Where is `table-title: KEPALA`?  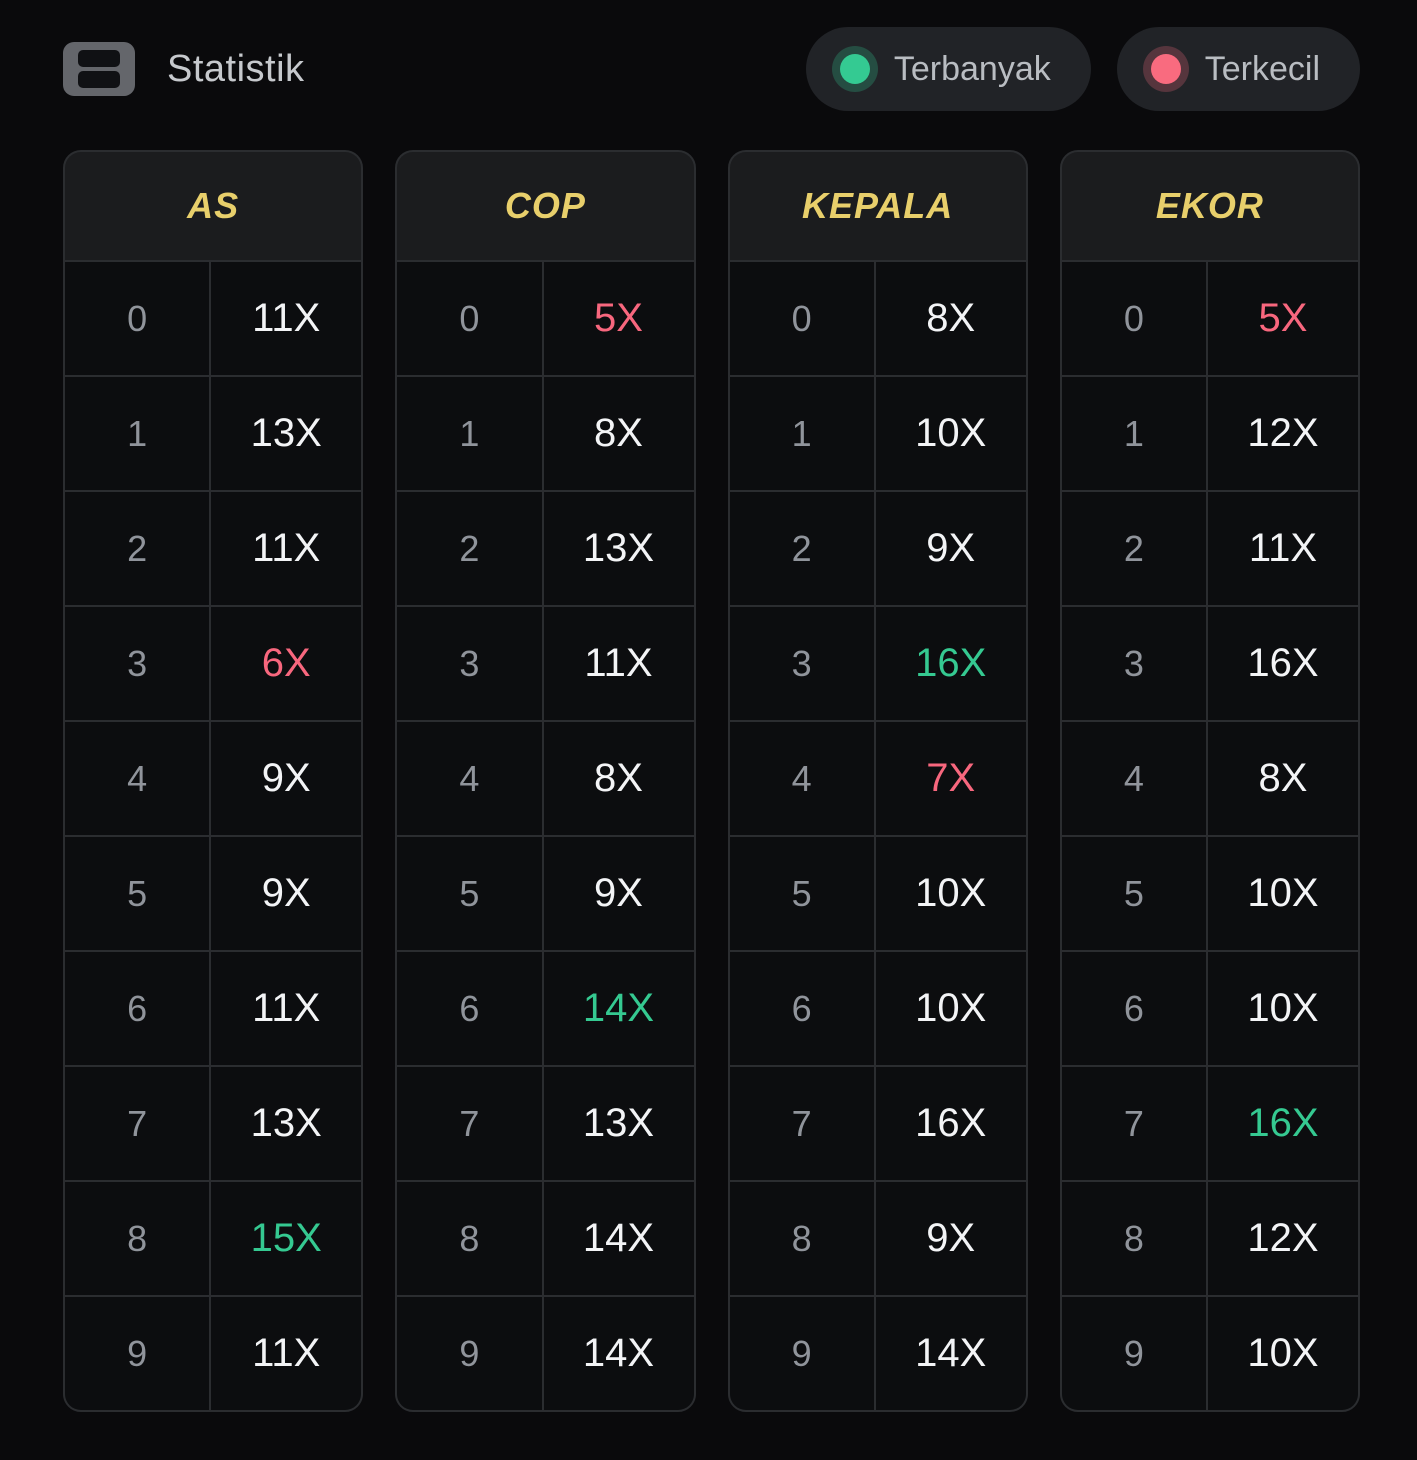 table-title: KEPALA is located at coordinates (877, 206).